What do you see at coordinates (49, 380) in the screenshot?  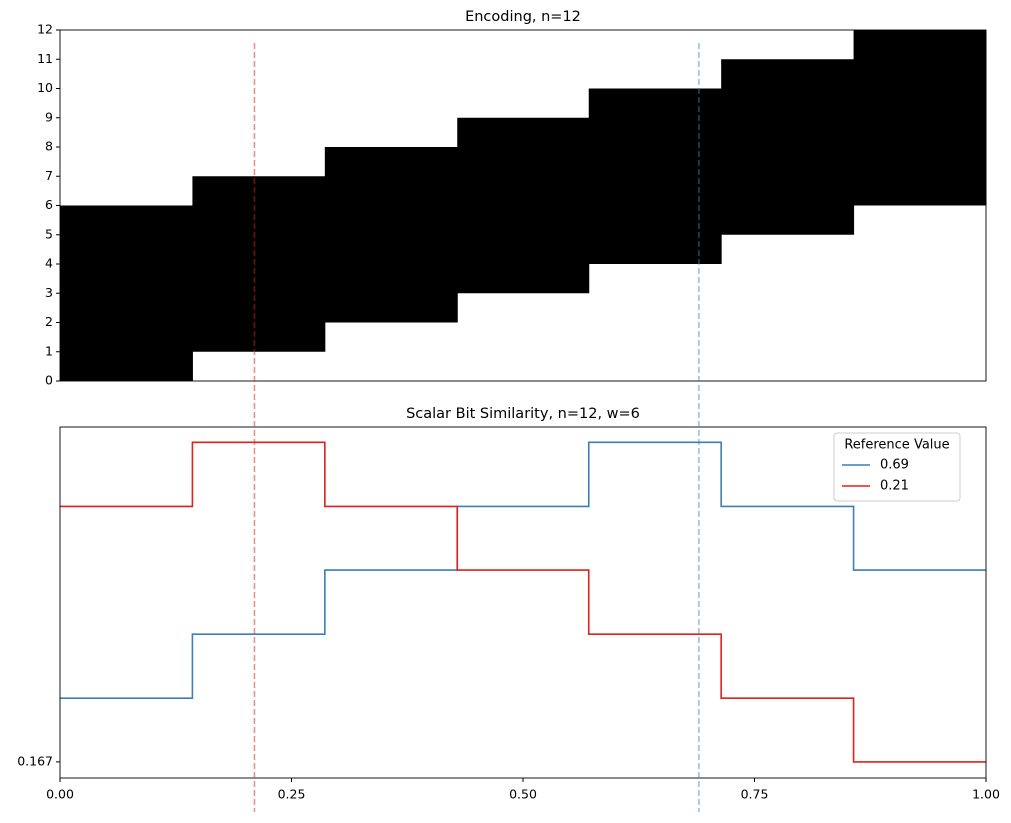 I see `y-tick-label: 0` at bounding box center [49, 380].